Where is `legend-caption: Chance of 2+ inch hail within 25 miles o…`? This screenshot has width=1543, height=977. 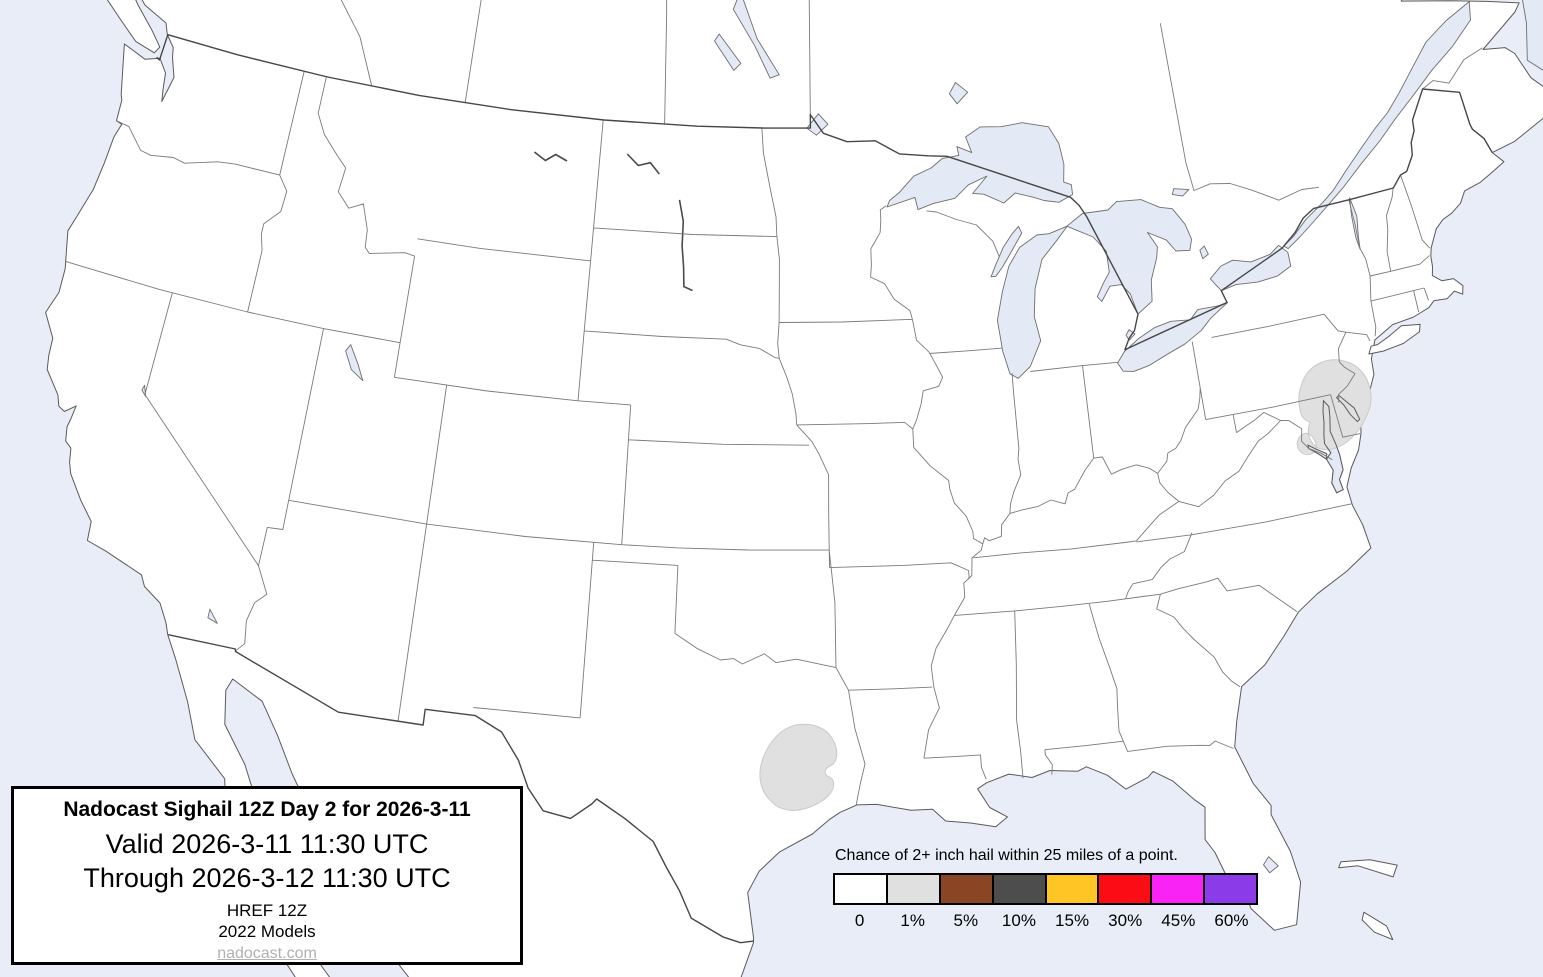 legend-caption: Chance of 2+ inch hail within 25 miles o… is located at coordinates (1006, 855).